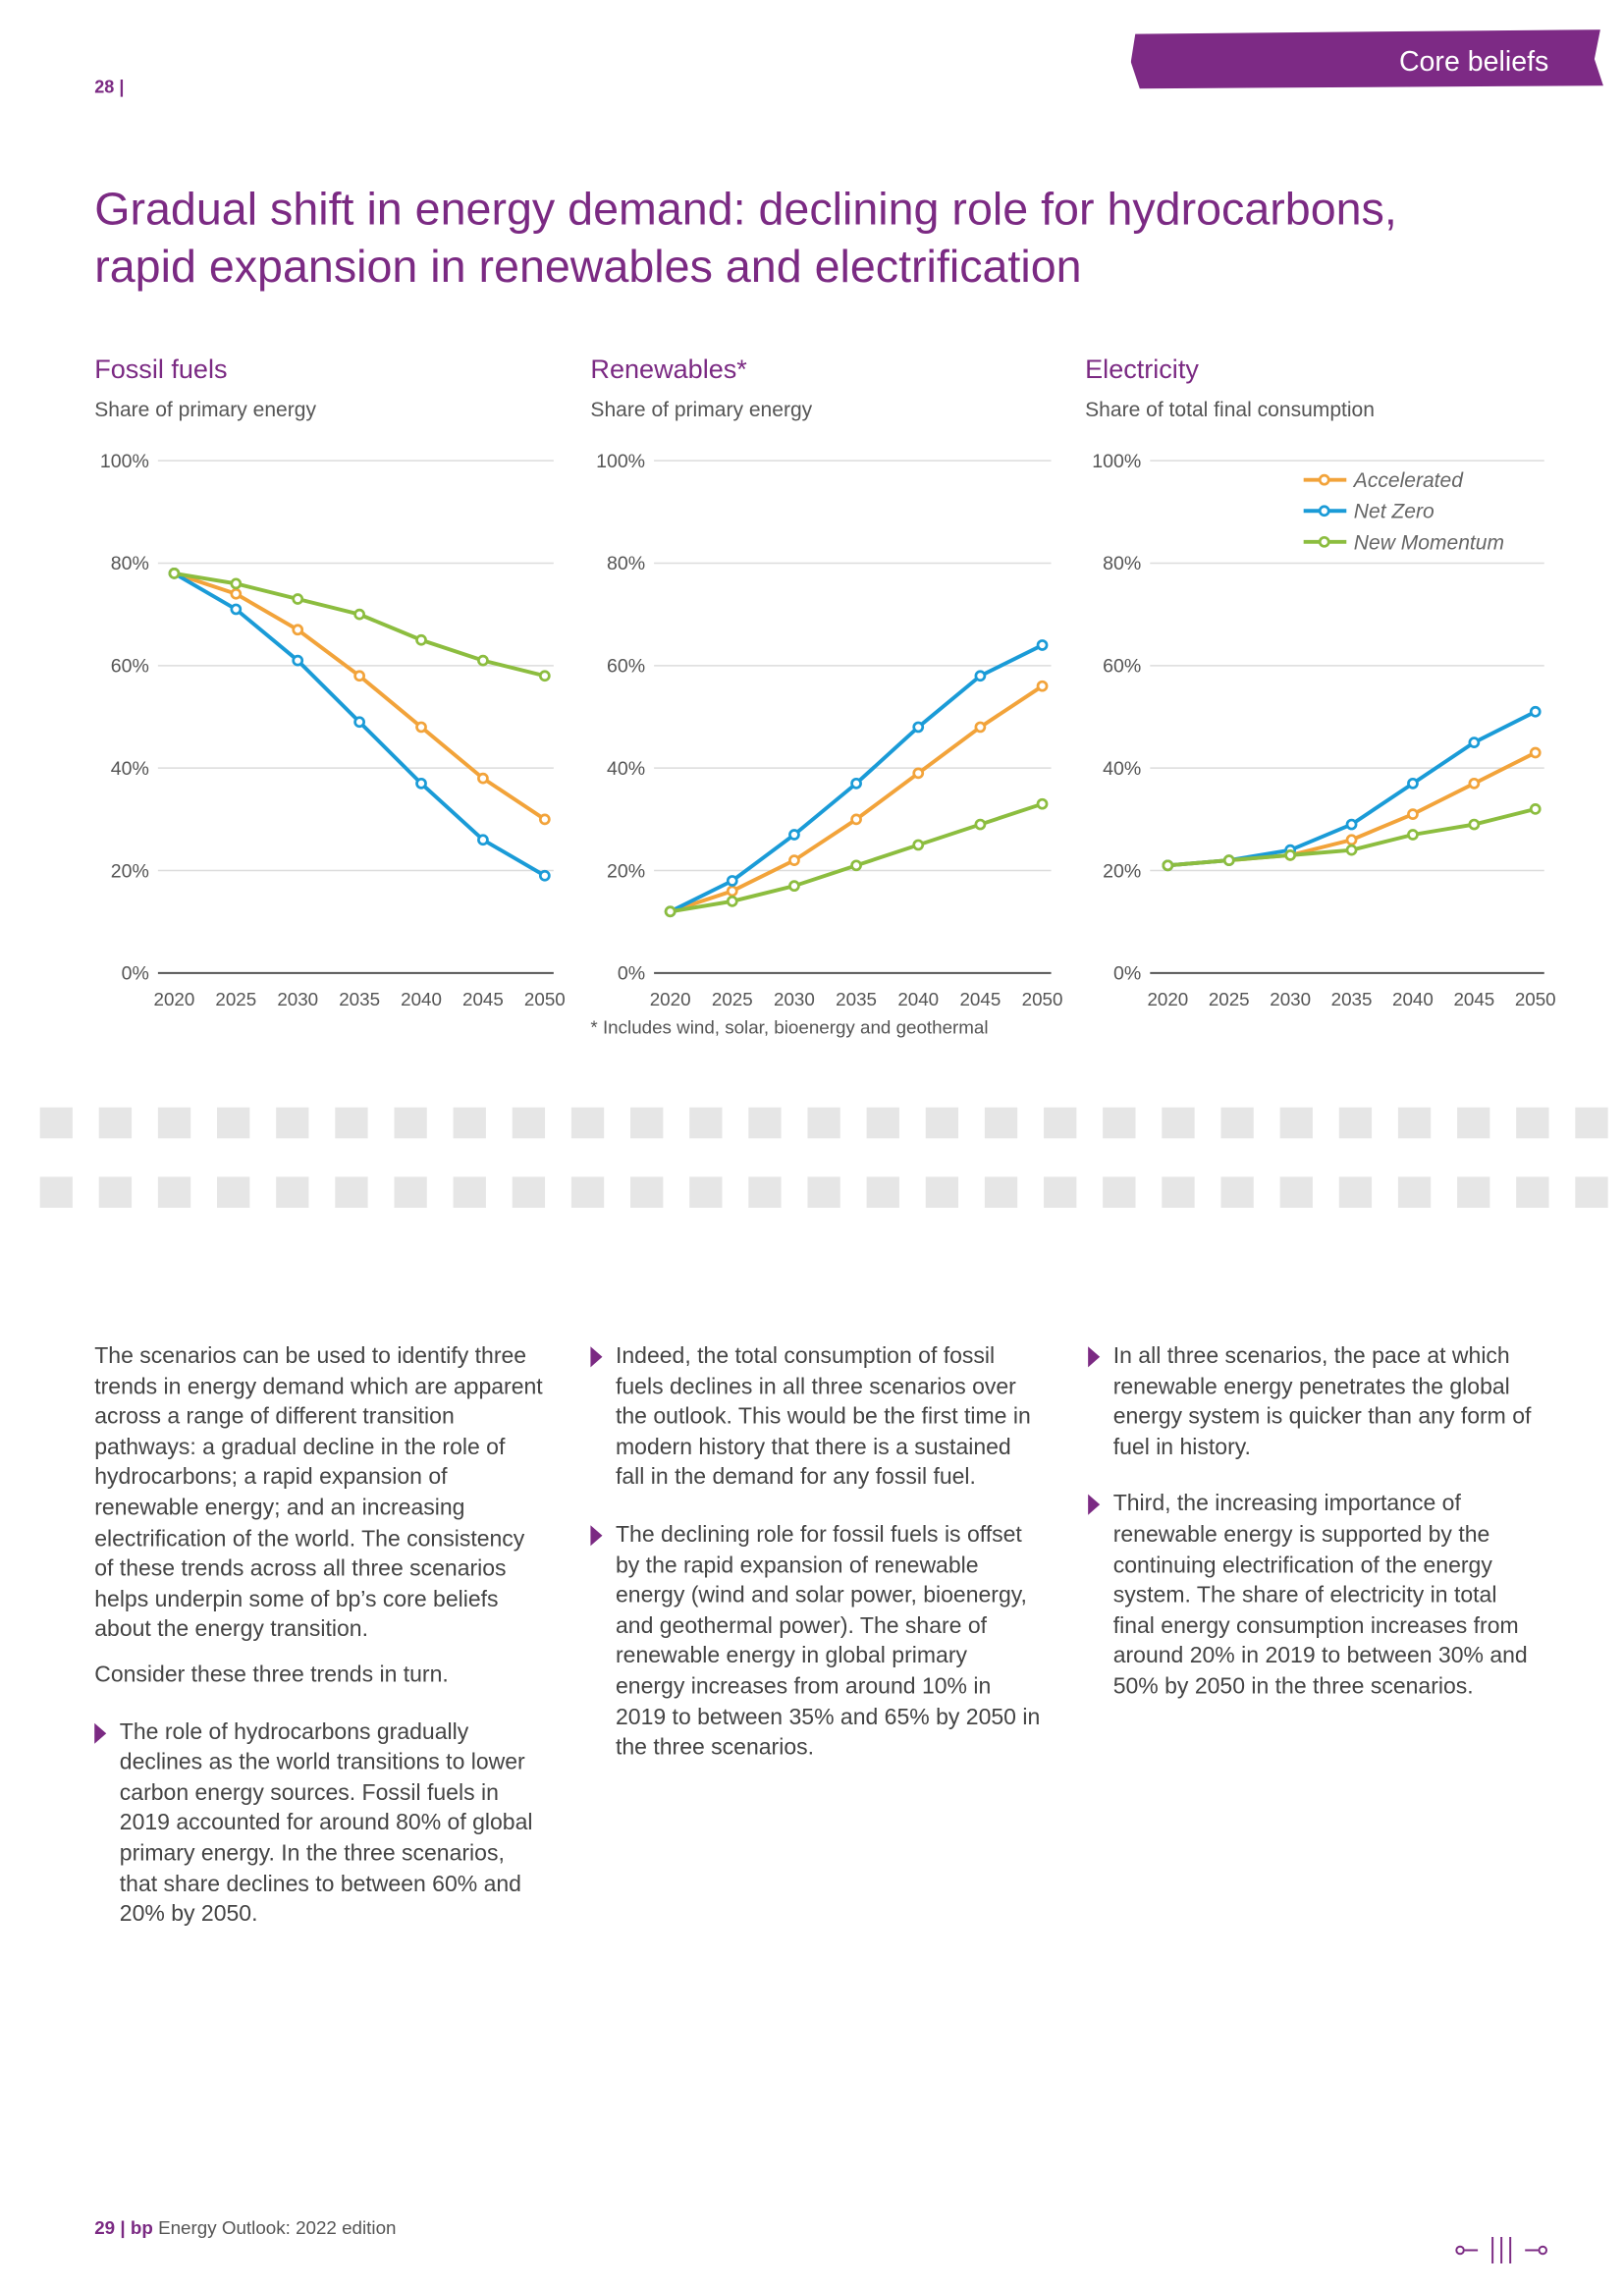 This screenshot has width=1624, height=2289. Describe the element at coordinates (104, 87) in the screenshot. I see `page-number: 28` at that location.